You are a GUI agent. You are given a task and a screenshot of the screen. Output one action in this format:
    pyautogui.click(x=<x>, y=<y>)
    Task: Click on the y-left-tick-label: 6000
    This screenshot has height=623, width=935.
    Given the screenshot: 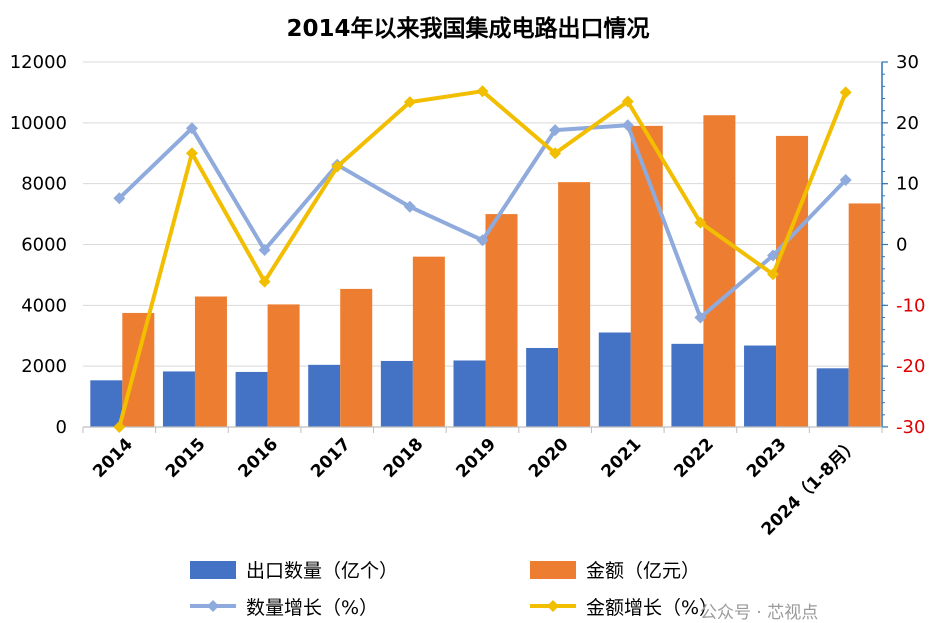 What is the action you would take?
    pyautogui.click(x=44, y=245)
    